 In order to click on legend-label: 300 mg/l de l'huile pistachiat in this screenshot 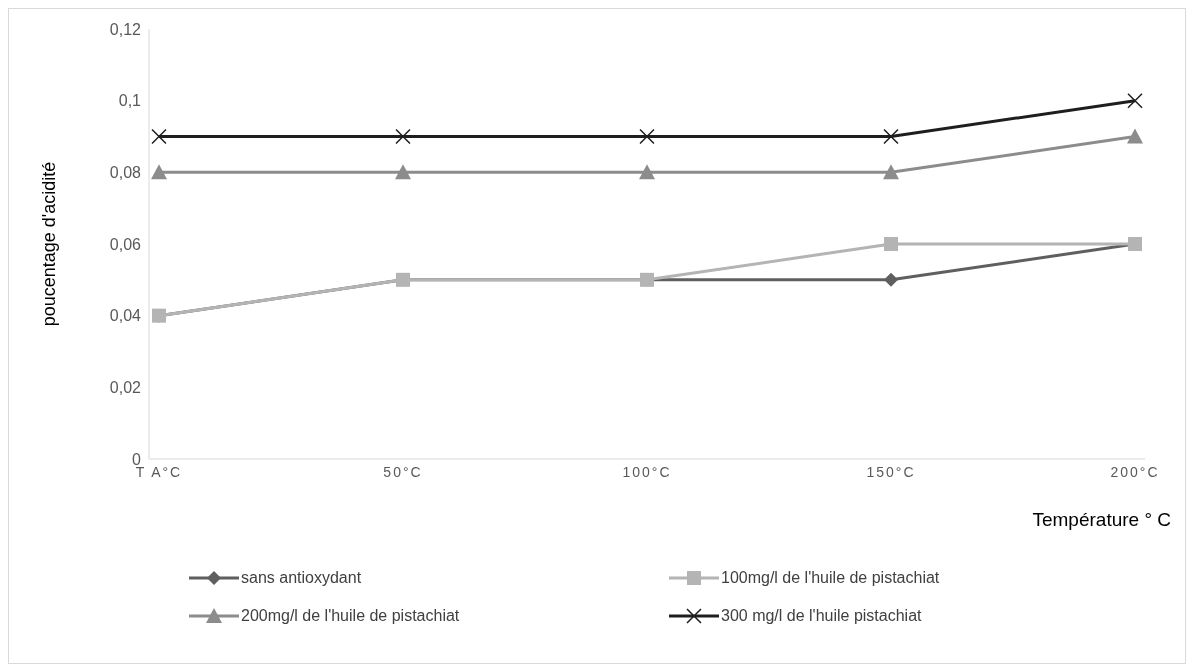, I will do `click(821, 616)`.